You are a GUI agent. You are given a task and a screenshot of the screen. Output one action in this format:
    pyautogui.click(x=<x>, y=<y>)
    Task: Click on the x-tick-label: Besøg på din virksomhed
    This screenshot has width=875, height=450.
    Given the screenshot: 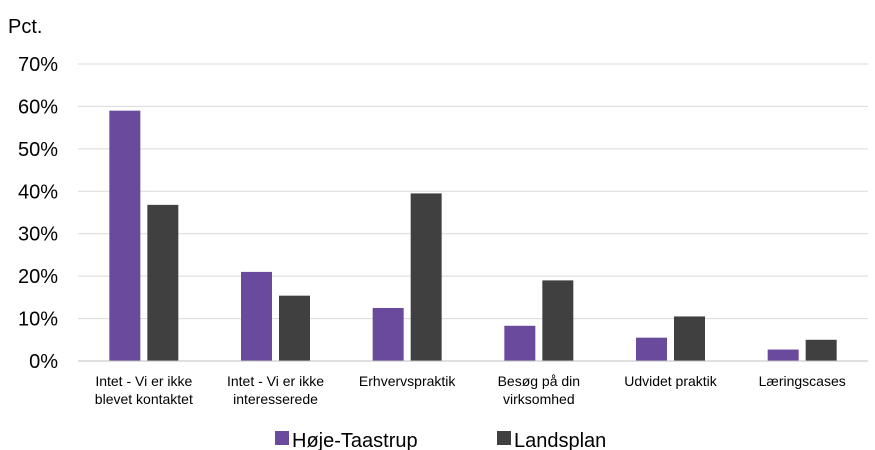 What is the action you would take?
    pyautogui.click(x=539, y=390)
    